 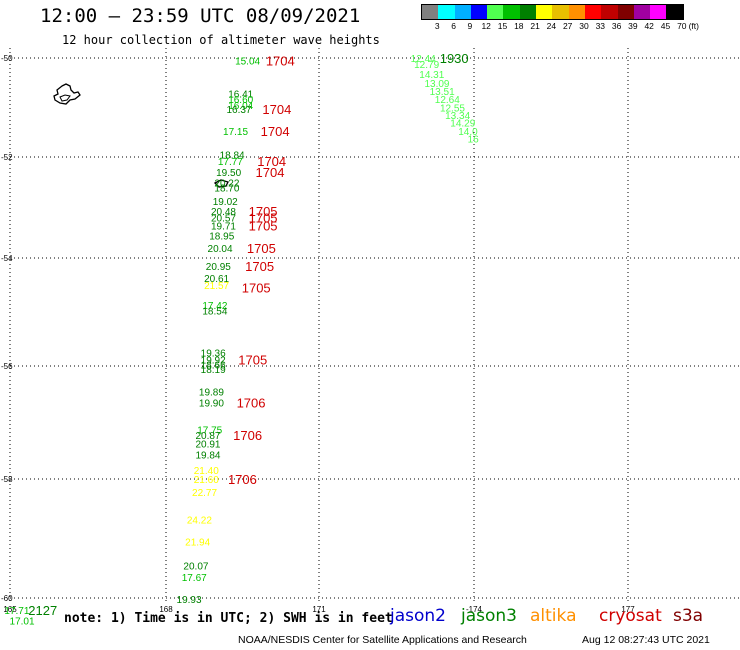 What do you see at coordinates (240, 106) in the screenshot?
I see `wave-height-label: 16.04` at bounding box center [240, 106].